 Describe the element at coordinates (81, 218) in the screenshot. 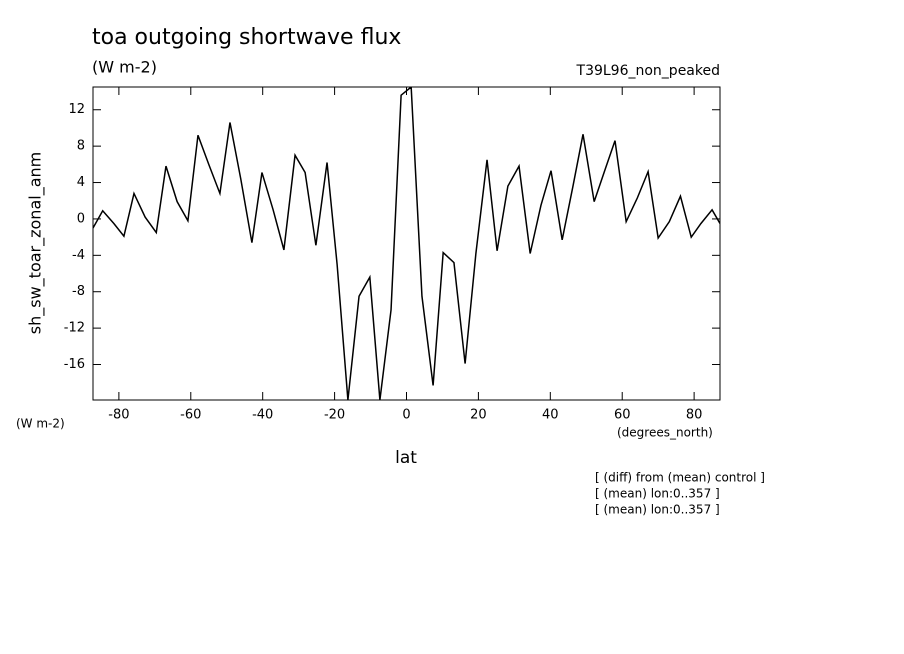

I see `y-tick-label: 0` at that location.